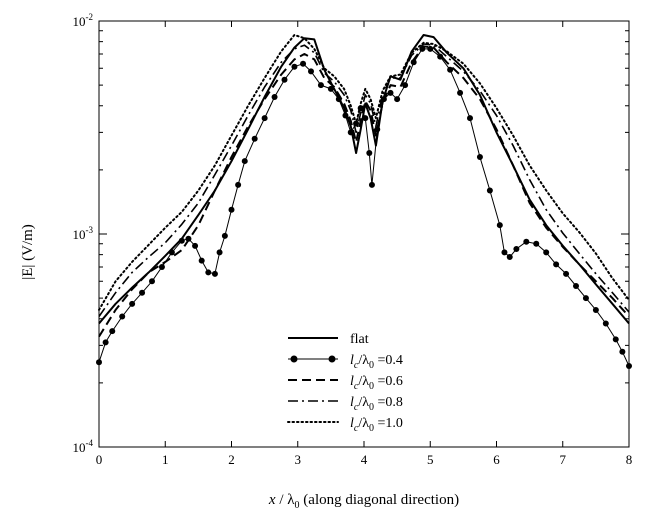  I want to click on legend-label: lc/λ0 =0.8, so click(376, 404).